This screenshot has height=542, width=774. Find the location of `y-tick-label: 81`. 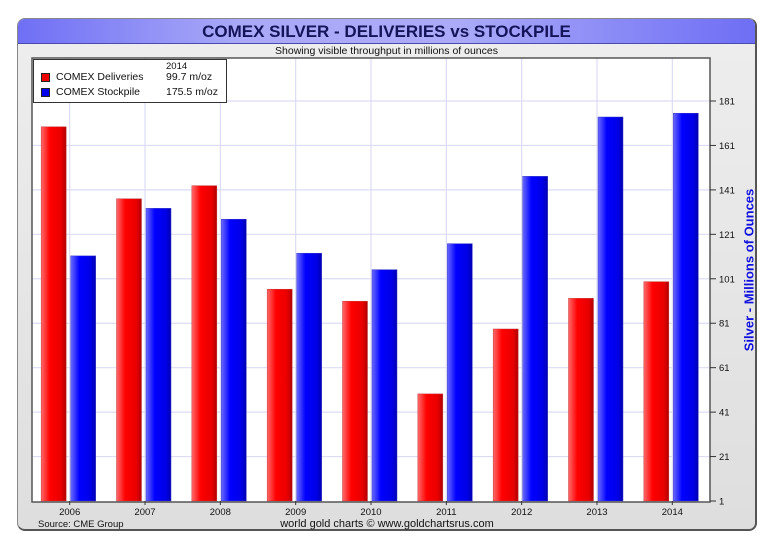

y-tick-label: 81 is located at coordinates (724, 324).